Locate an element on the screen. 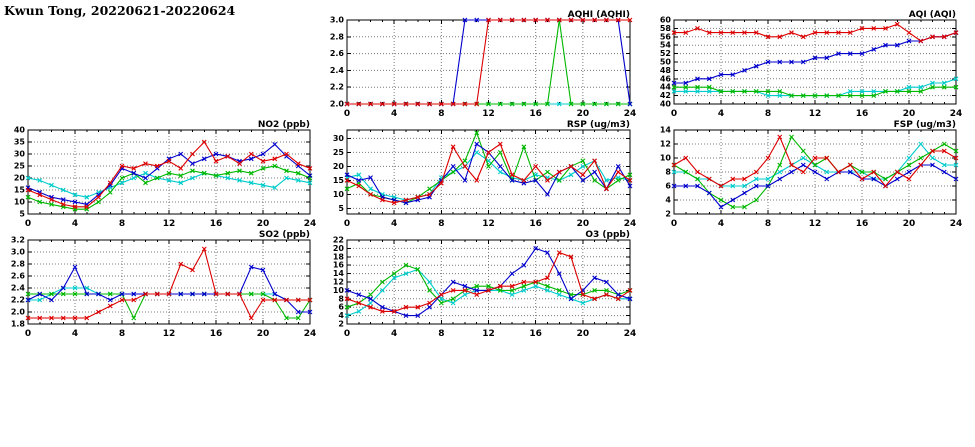 The image size is (975, 447). y-tick-label: 16 is located at coordinates (339, 265).